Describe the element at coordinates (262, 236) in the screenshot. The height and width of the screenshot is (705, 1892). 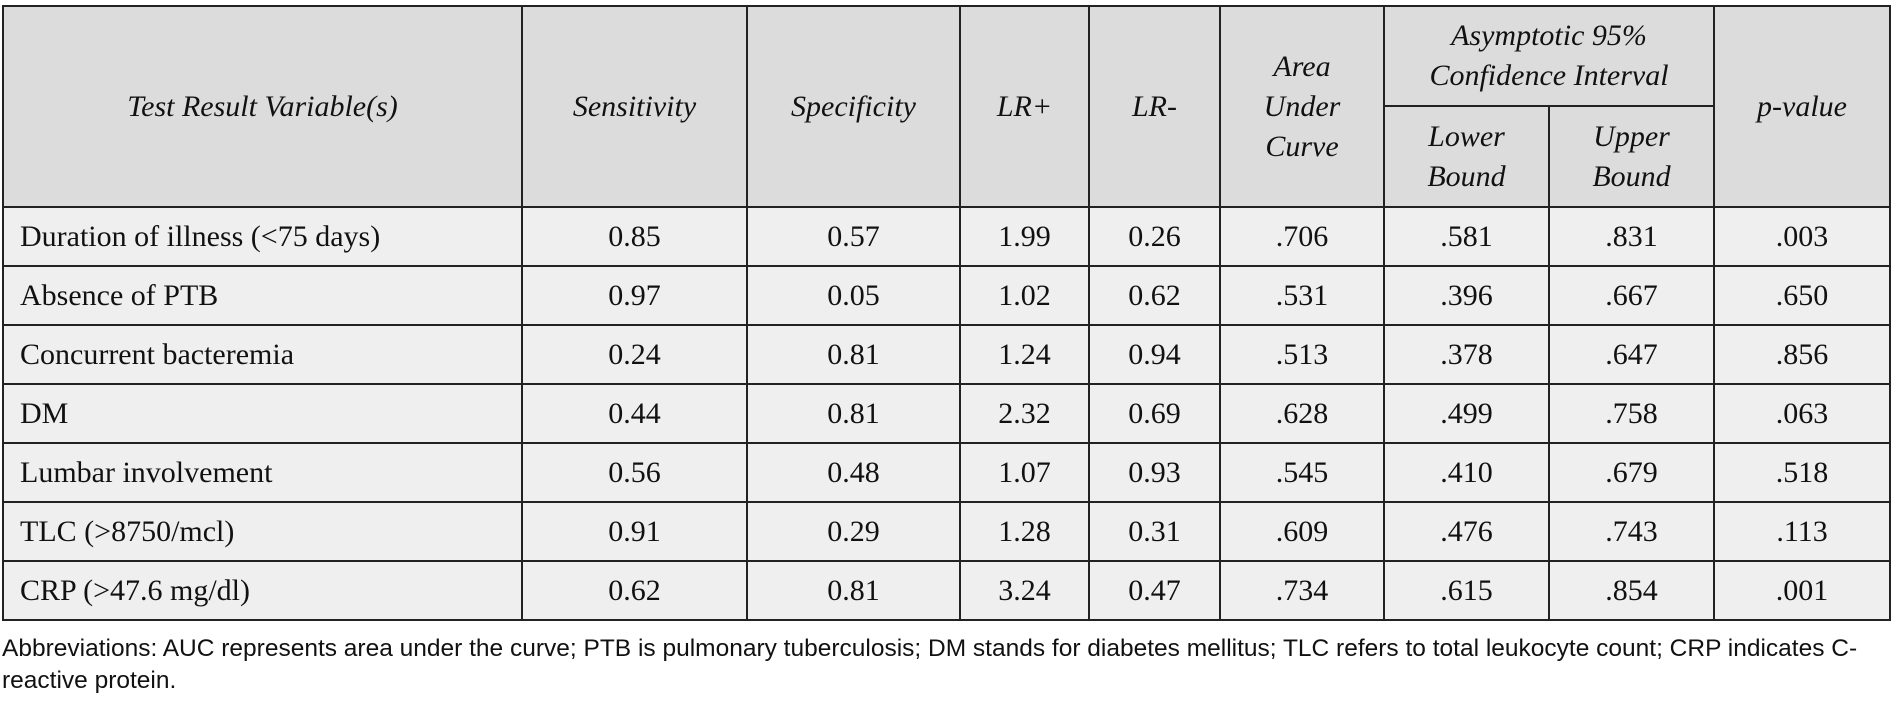
I see `row-label: Duration of illness (<75 days)` at that location.